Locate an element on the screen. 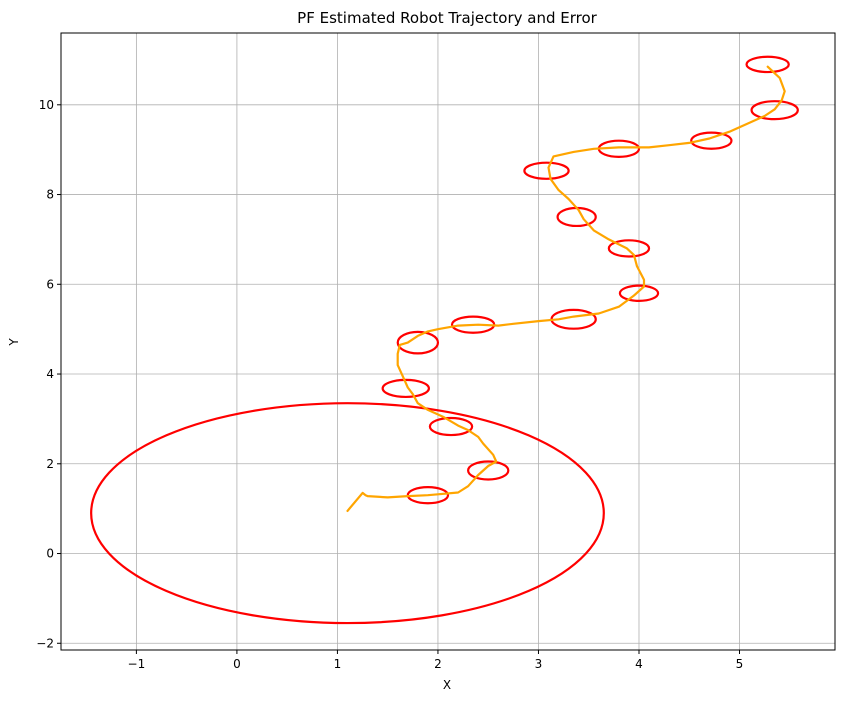 The width and height of the screenshot is (844, 701). x-tick-label: −1 is located at coordinates (137, 664).